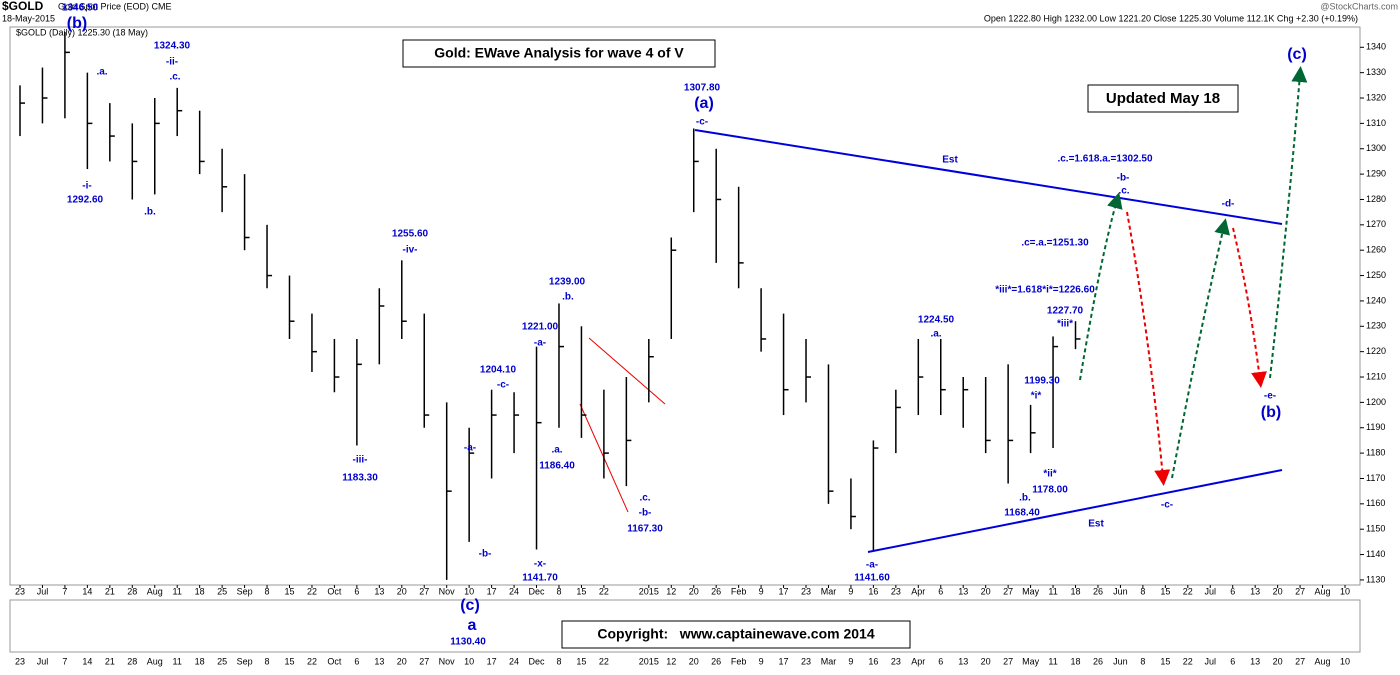 This screenshot has width=1400, height=675. Describe the element at coordinates (1065, 311) in the screenshot. I see `annotation: 1227.70` at that location.